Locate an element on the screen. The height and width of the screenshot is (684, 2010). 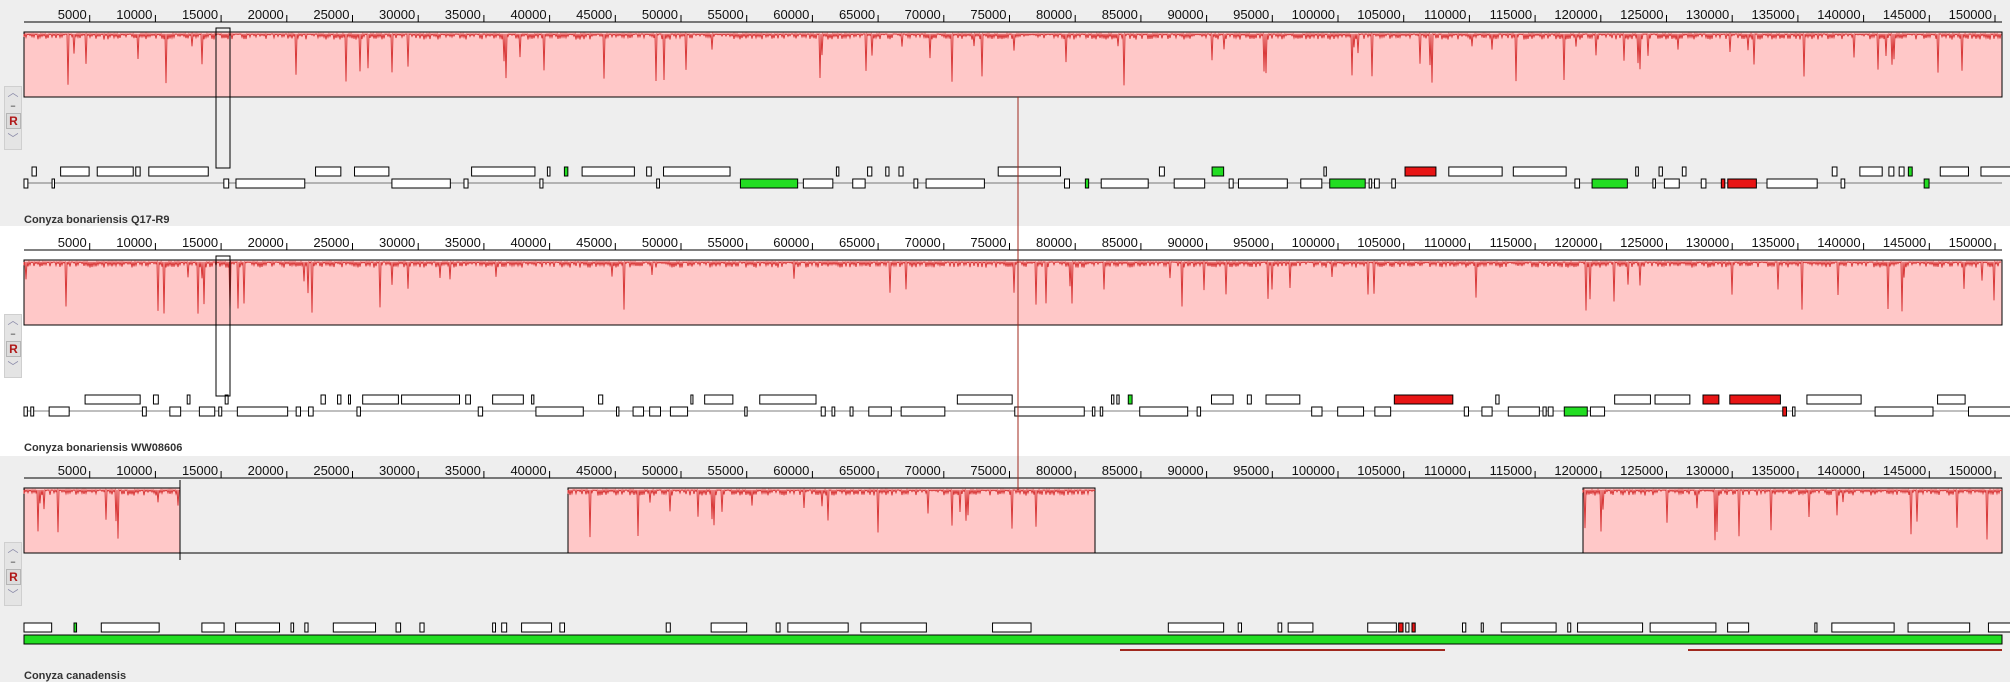
track-controls-2: ︿ – R ﹀ is located at coordinates (13, 346).